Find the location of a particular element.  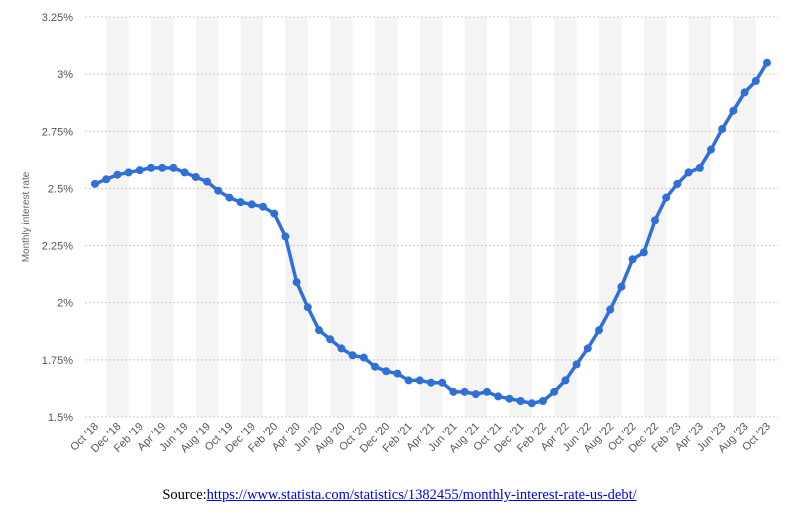

y-tick-label: 2.5% is located at coordinates (60, 189).